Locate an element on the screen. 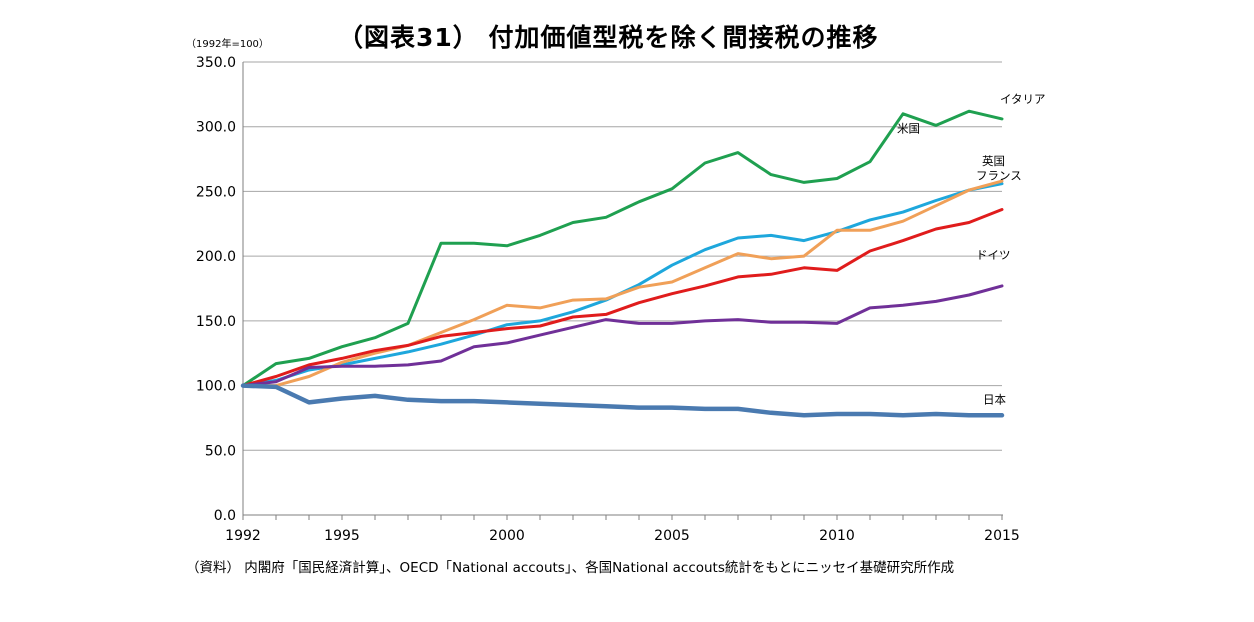 This screenshot has width=1254, height=622. x-tick-label: 2015 is located at coordinates (1002, 536).